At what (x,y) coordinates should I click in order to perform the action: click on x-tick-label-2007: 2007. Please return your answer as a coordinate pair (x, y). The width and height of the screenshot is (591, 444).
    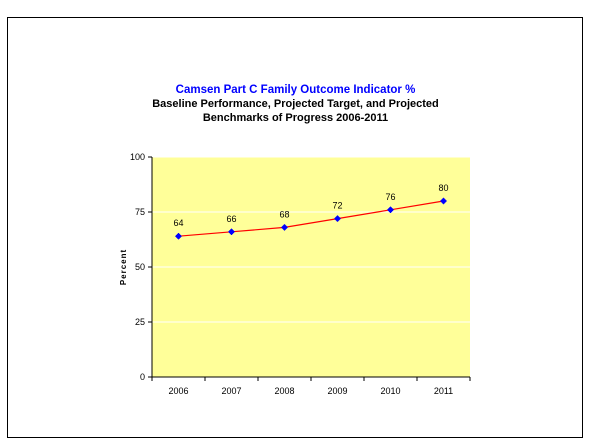
    Looking at the image, I should click on (231, 391).